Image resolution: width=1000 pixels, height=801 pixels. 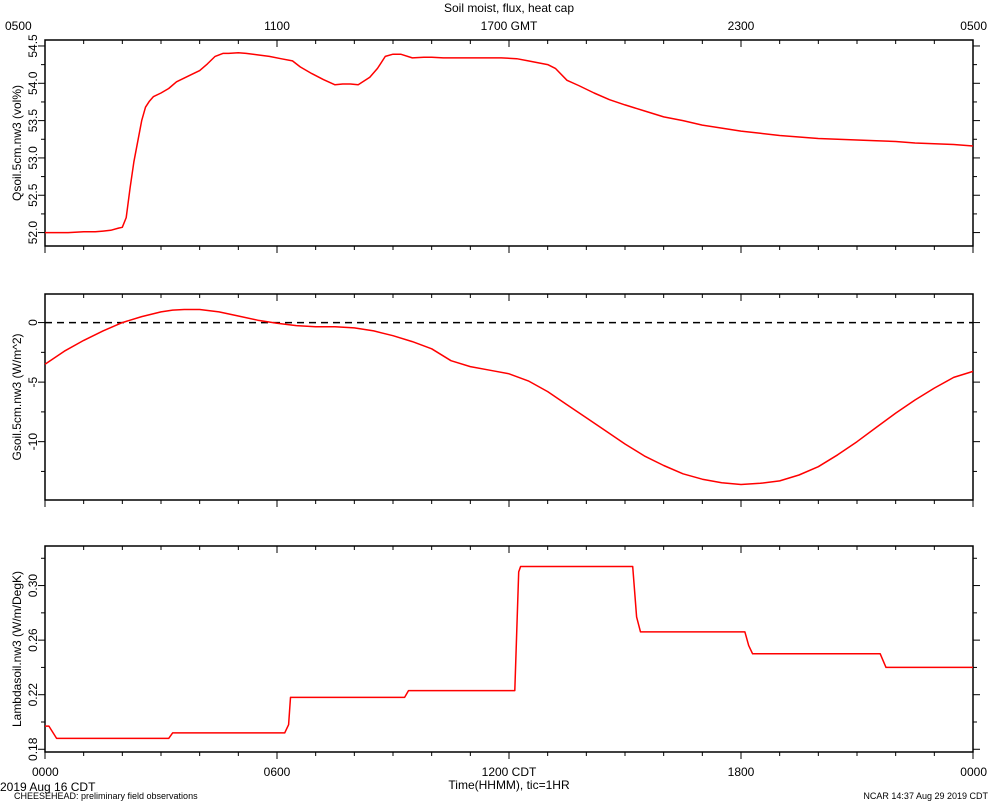 I want to click on y-tick-label: 0.18, so click(x=33, y=749).